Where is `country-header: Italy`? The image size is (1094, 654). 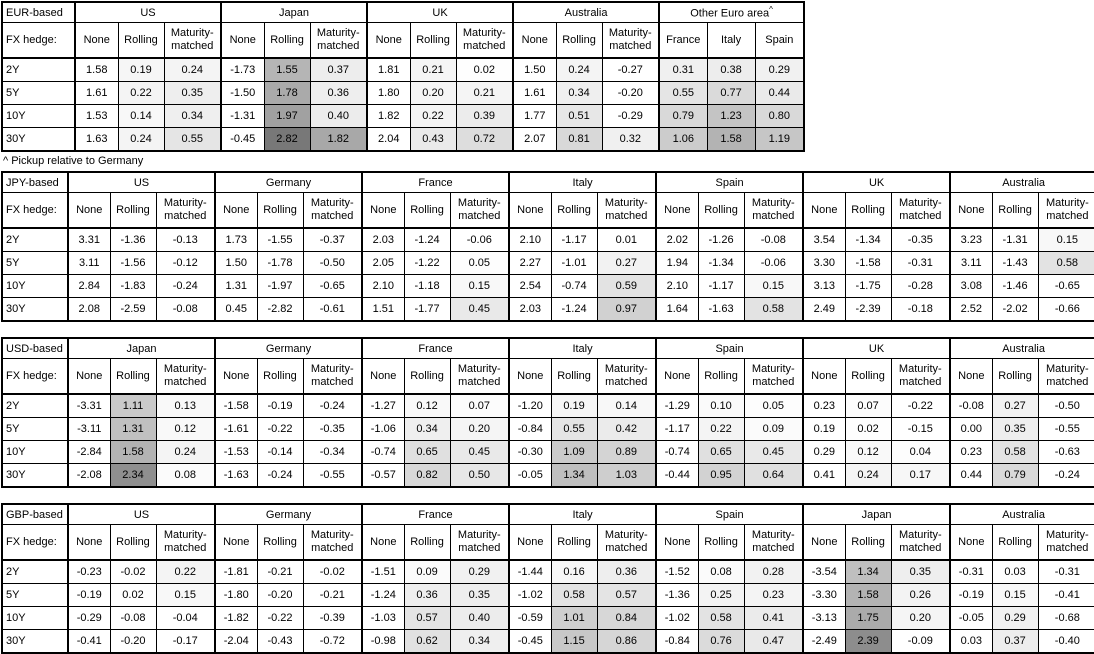 country-header: Italy is located at coordinates (582, 182).